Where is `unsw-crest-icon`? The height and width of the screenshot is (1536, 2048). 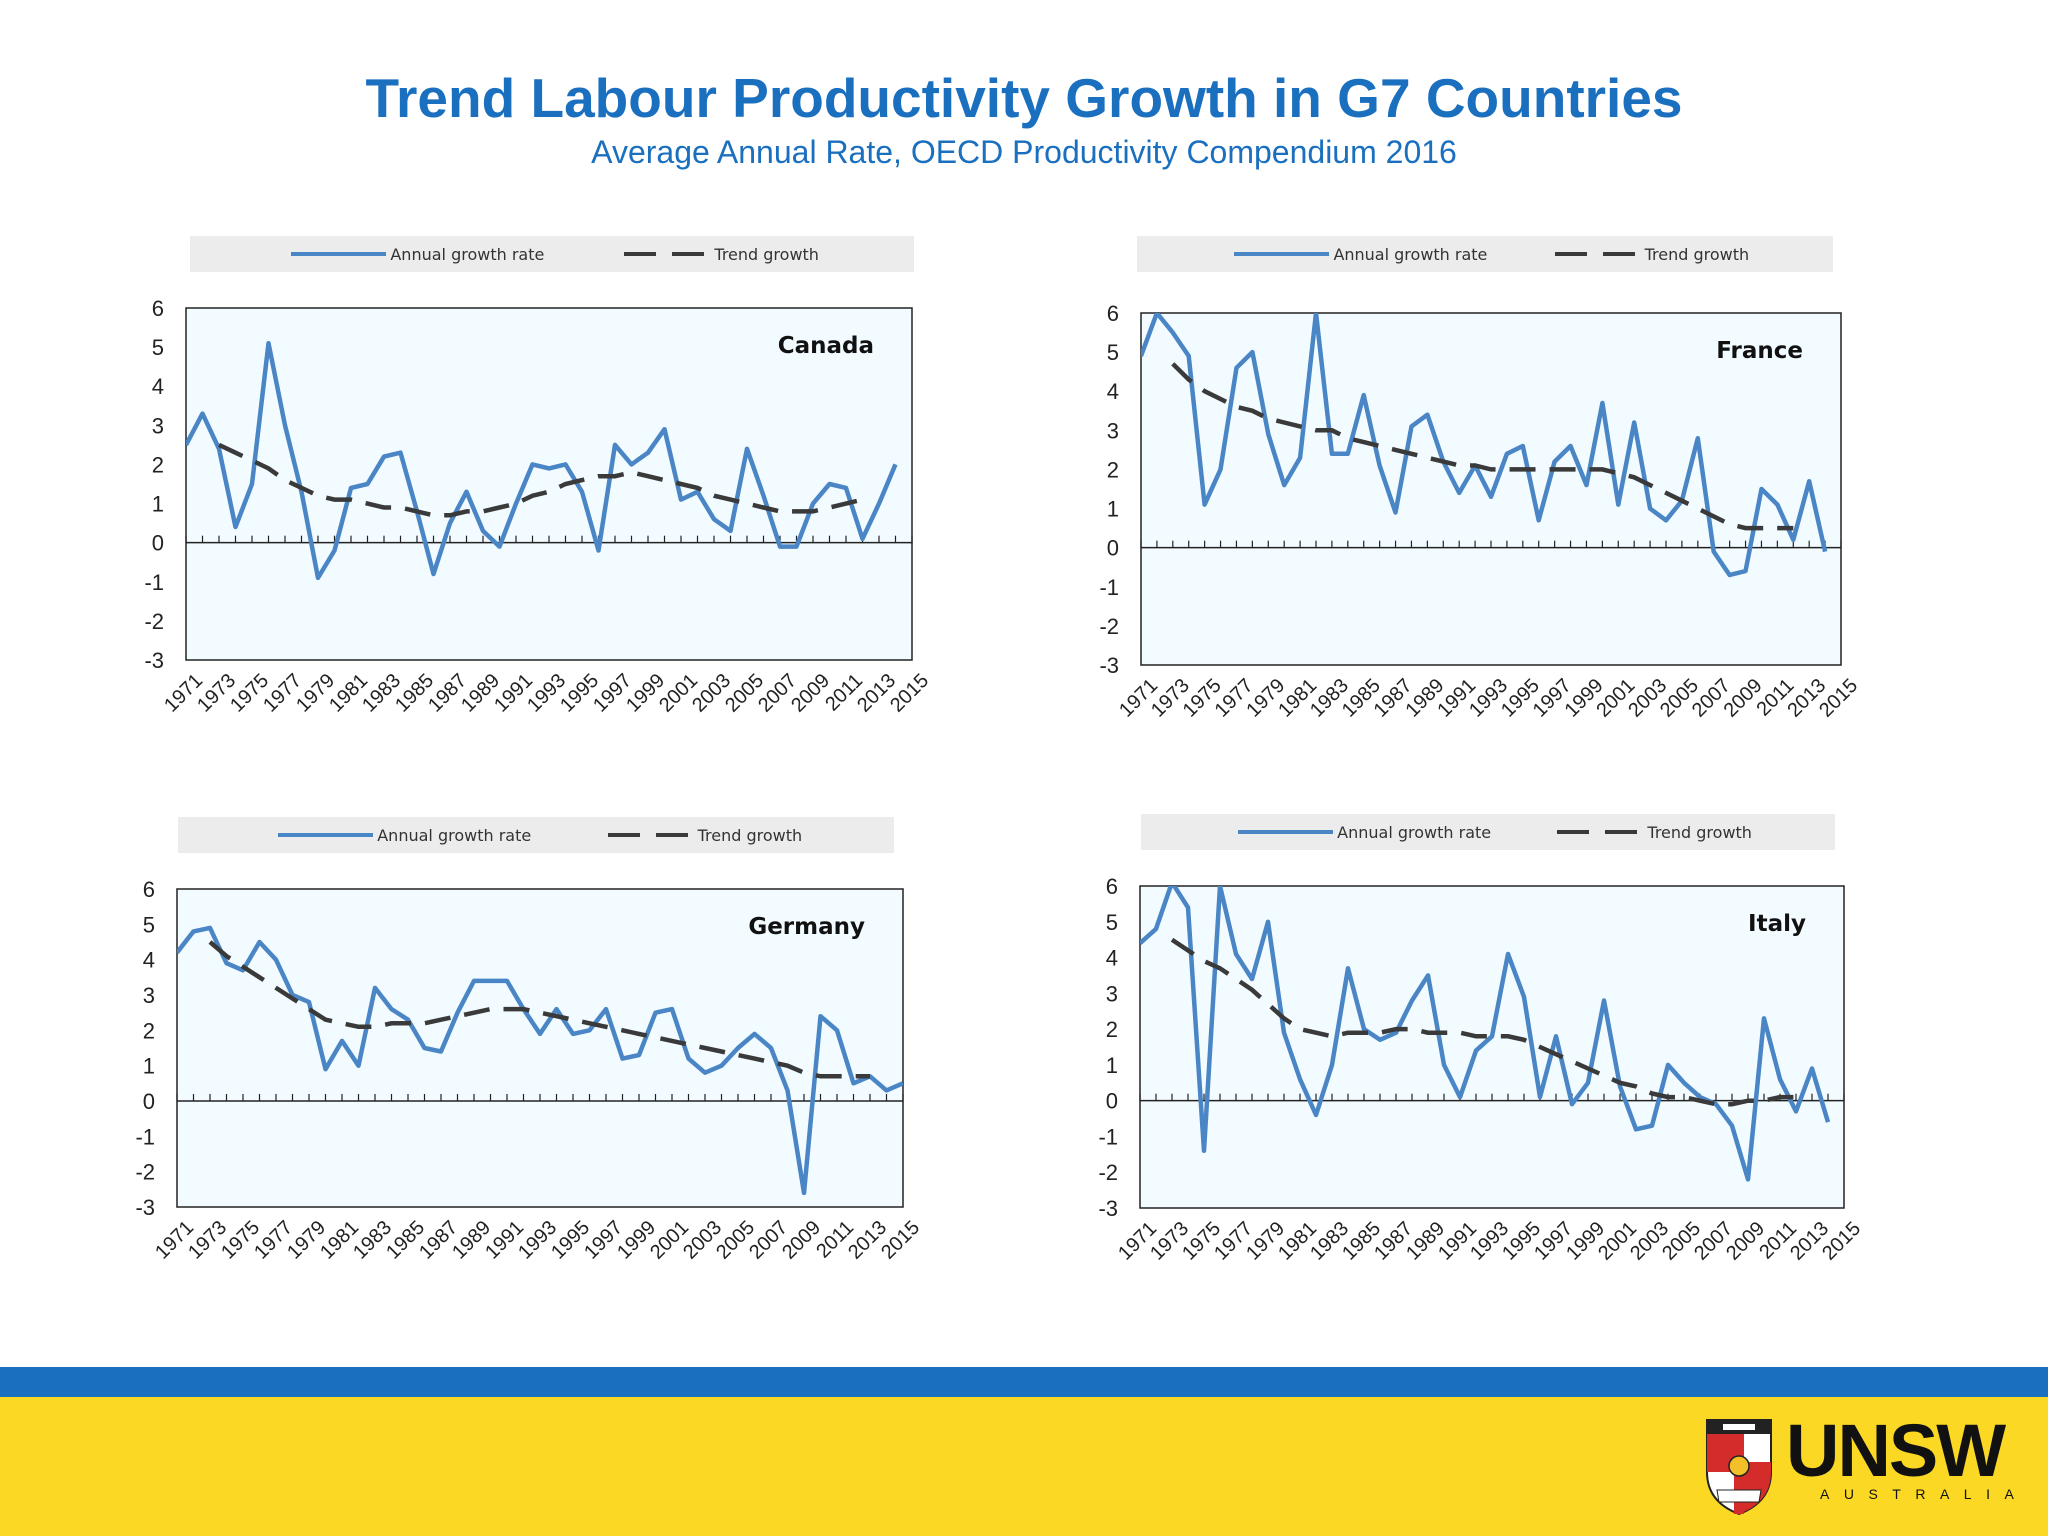
unsw-crest-icon is located at coordinates (1739, 1467).